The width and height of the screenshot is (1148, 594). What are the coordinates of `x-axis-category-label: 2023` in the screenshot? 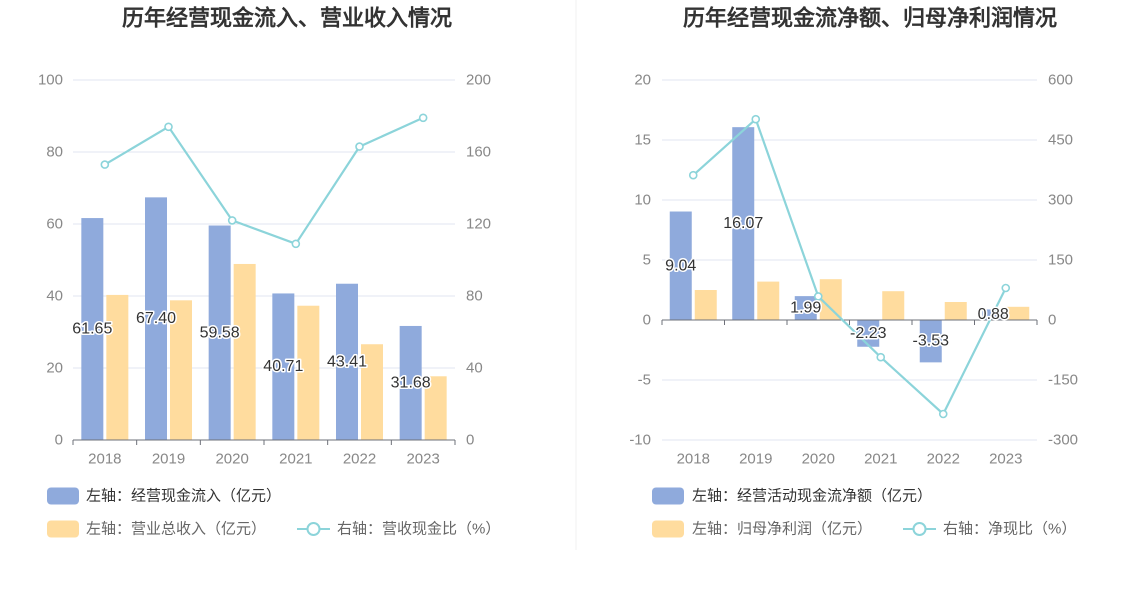 It's located at (422, 459).